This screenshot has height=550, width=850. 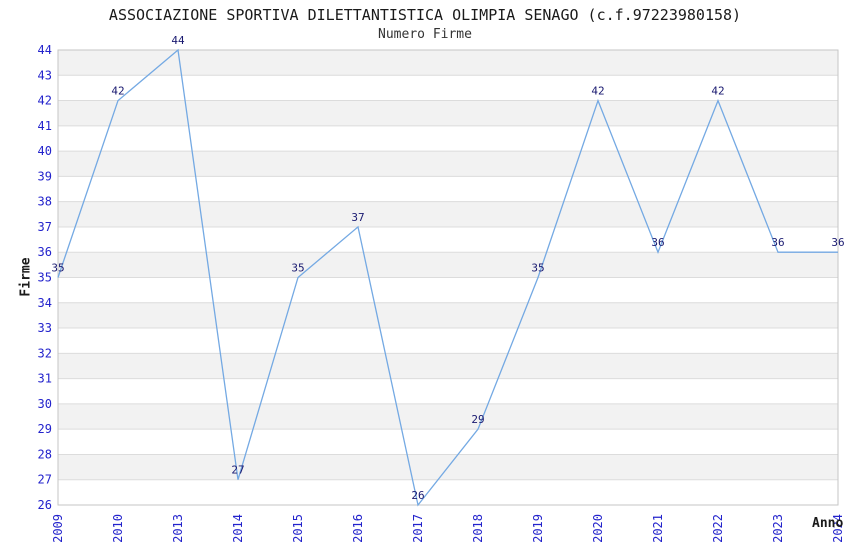 What do you see at coordinates (45, 75) in the screenshot?
I see `svg-text: 43` at bounding box center [45, 75].